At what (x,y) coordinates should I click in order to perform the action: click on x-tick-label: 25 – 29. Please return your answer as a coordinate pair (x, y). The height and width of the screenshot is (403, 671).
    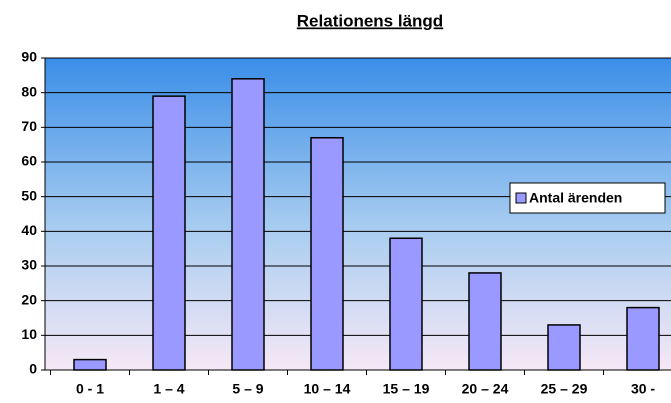
    Looking at the image, I should click on (564, 389).